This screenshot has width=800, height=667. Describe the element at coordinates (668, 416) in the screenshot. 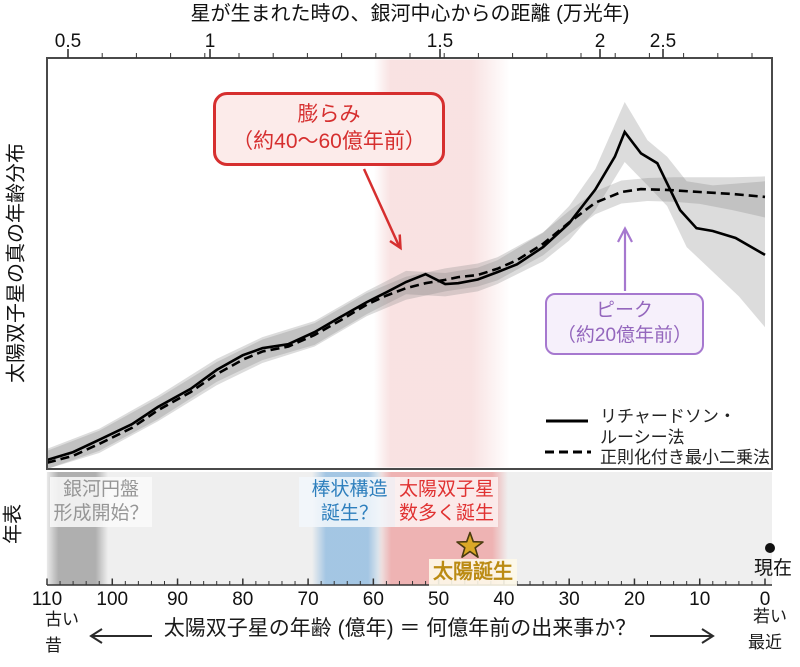

I see `legend-label-solid-line1: リチャードソン・` at that location.